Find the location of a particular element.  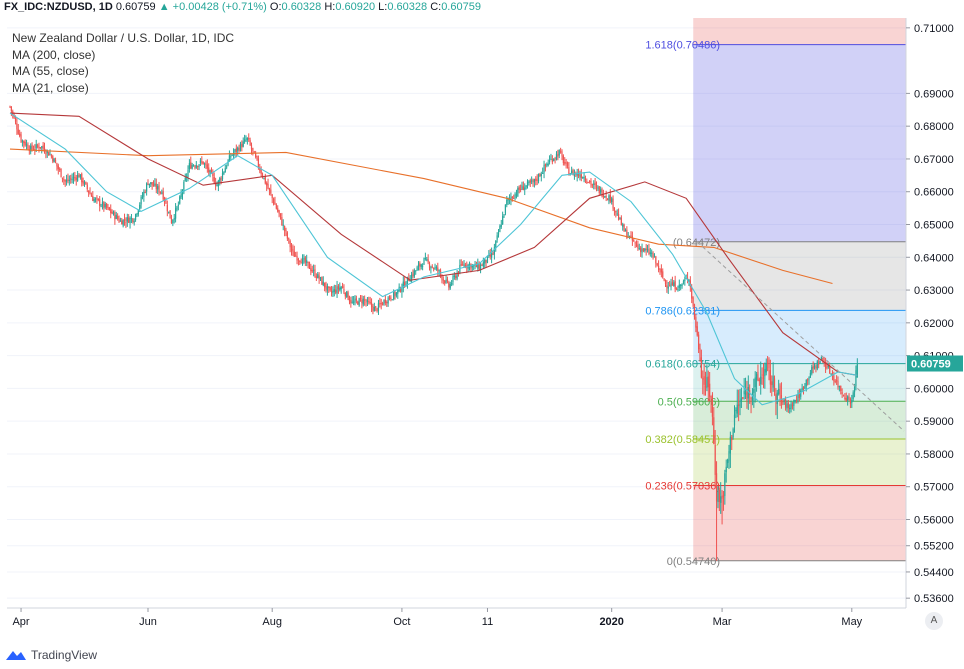

symbol-name: FX_IDC:NZDUSD, 1D is located at coordinates (58, 7).